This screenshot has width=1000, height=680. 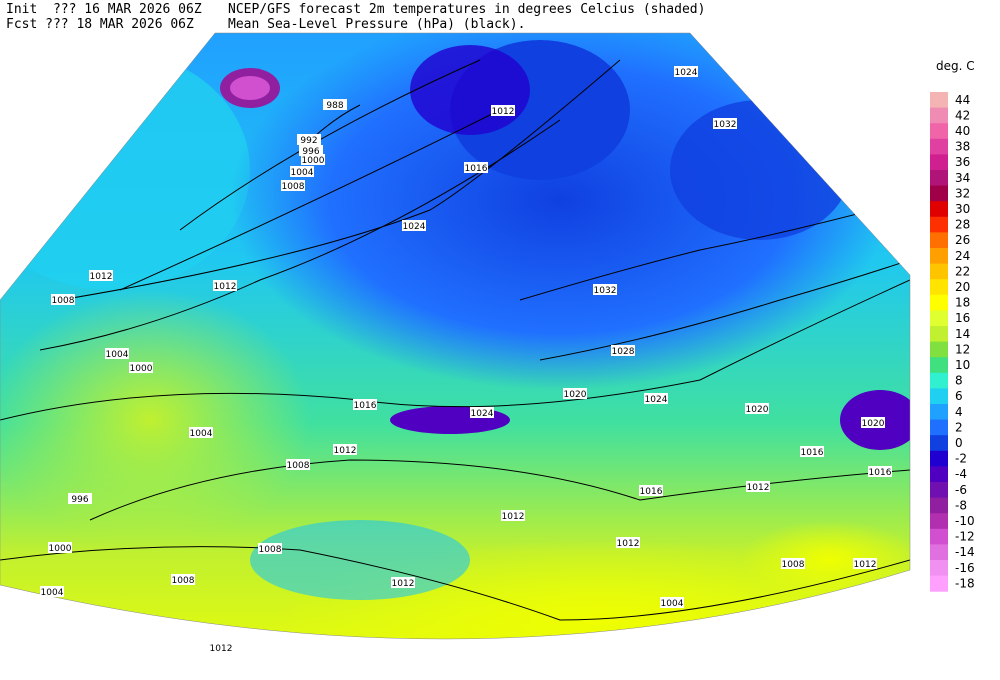 What do you see at coordinates (959, 443) in the screenshot?
I see `colorbar-label: 0` at bounding box center [959, 443].